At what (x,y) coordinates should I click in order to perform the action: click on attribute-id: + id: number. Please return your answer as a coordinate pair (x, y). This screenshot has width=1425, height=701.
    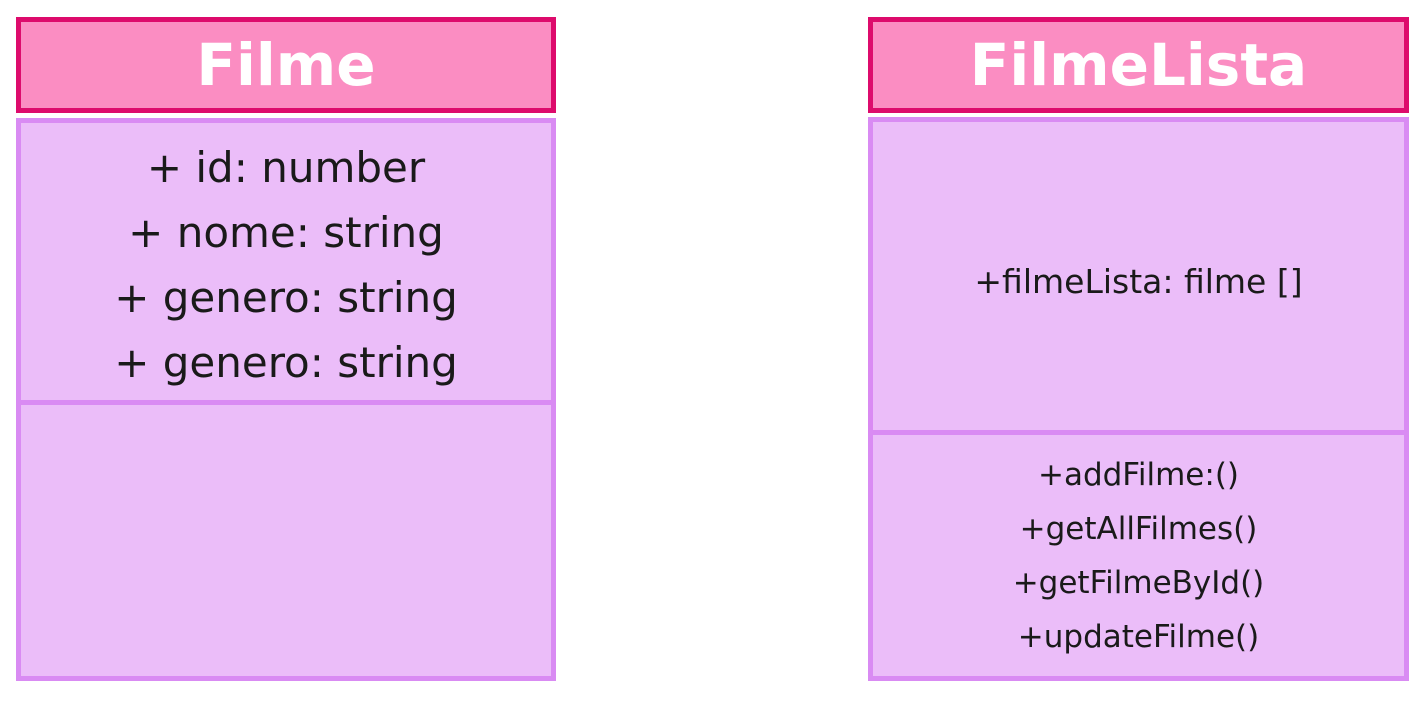
    Looking at the image, I should click on (286, 167).